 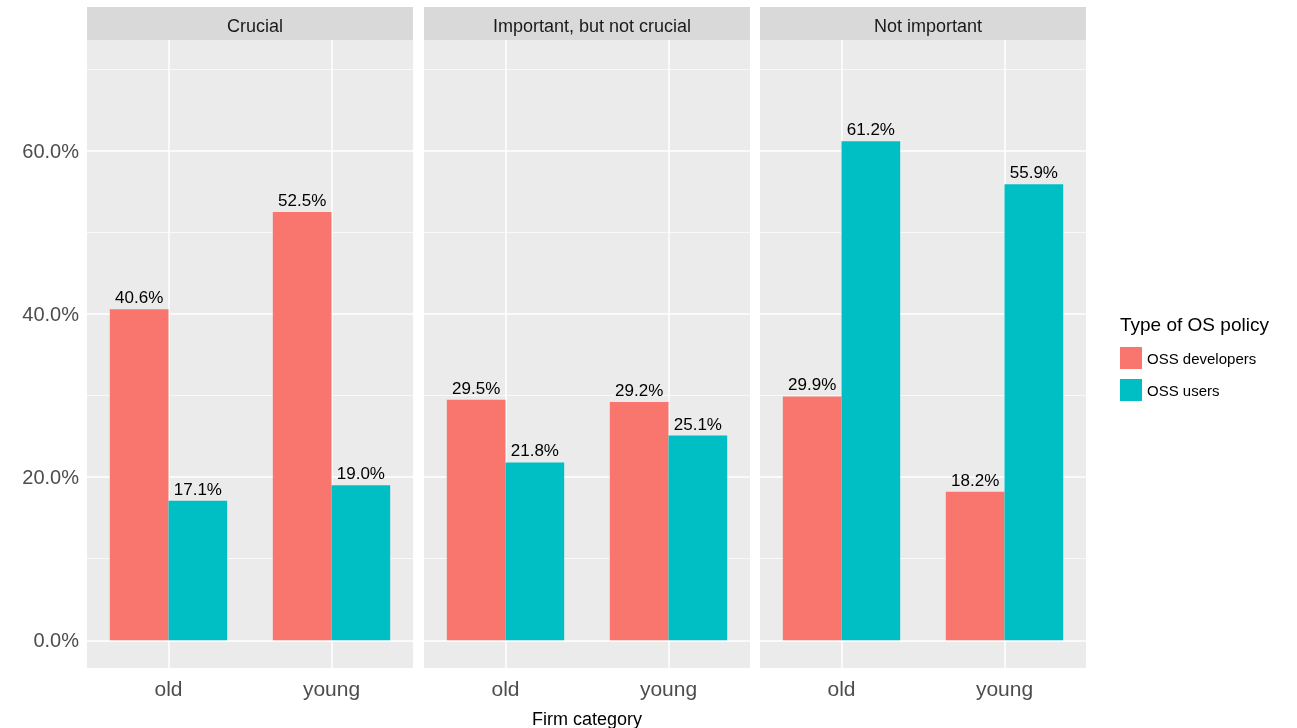 What do you see at coordinates (56, 640) in the screenshot?
I see `y-tick-label: 0.0%` at bounding box center [56, 640].